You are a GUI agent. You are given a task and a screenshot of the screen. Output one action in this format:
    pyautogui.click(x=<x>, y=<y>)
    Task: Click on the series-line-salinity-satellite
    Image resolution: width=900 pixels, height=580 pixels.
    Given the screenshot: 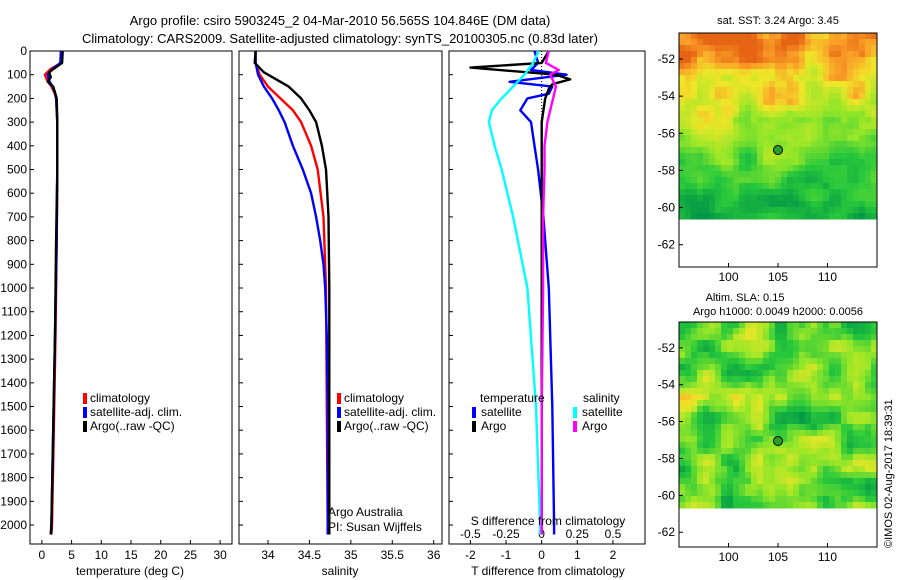 What is the action you would take?
    pyautogui.click(x=514, y=292)
    